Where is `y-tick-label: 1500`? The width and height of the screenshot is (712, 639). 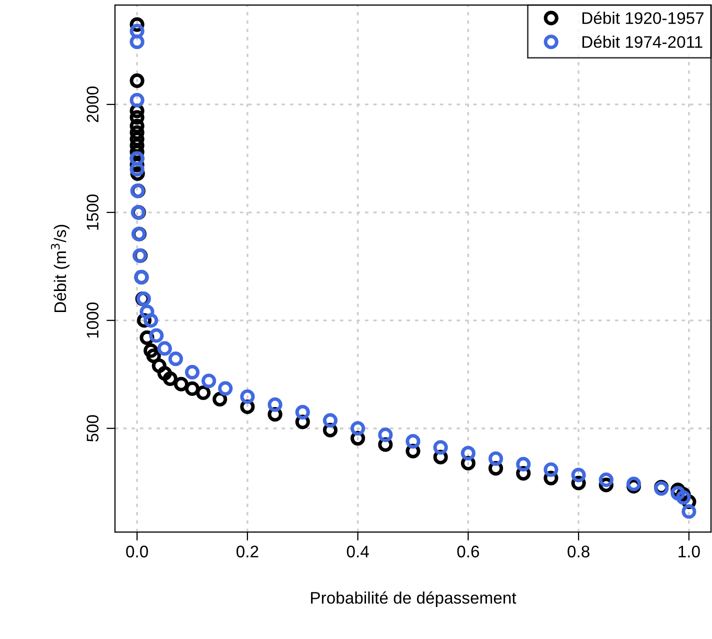
y-tick-label: 1500 is located at coordinates (92, 212).